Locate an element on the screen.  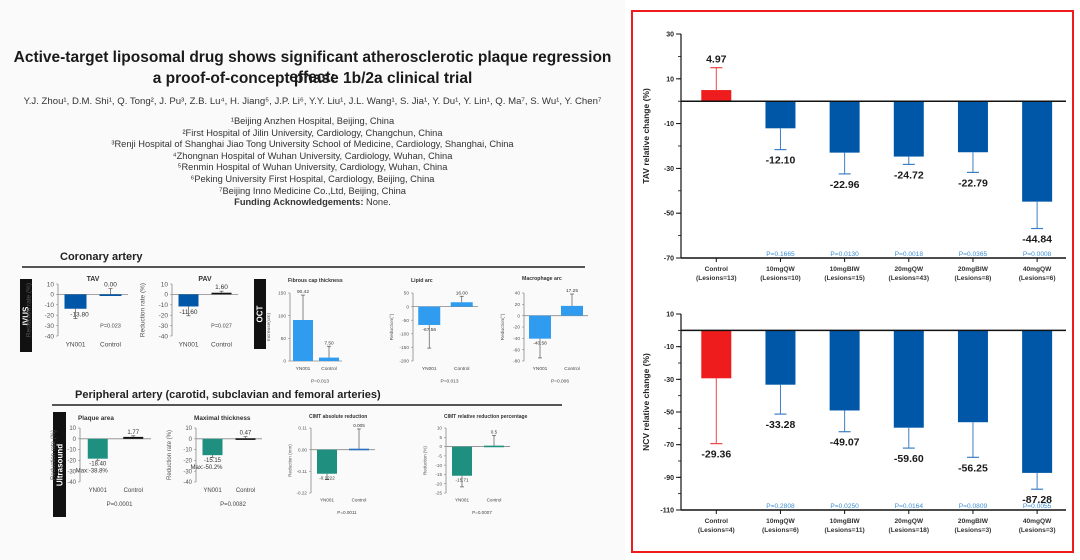
data-label: -40.58 is located at coordinates (540, 343).